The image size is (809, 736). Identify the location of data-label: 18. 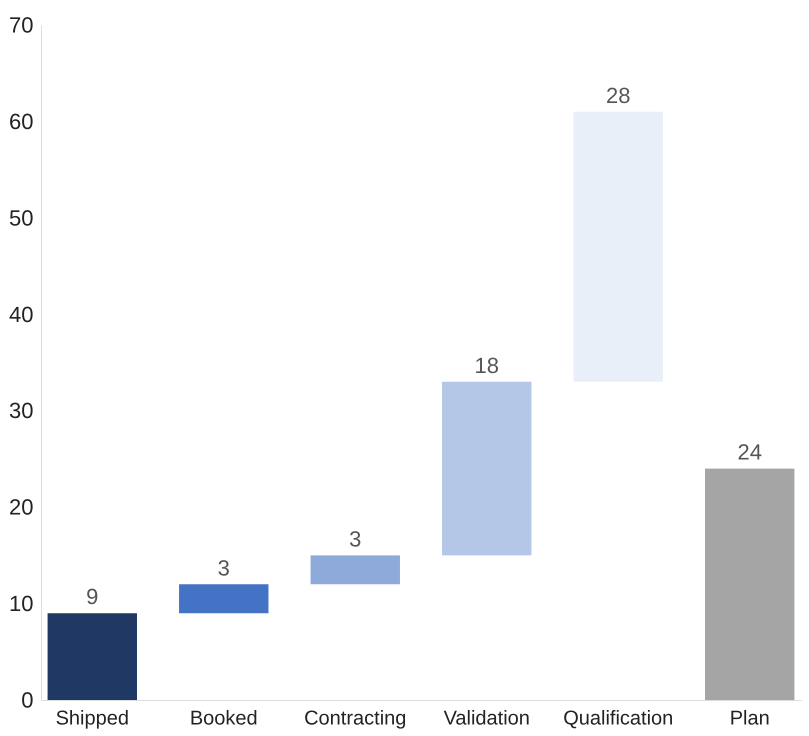
(486, 365).